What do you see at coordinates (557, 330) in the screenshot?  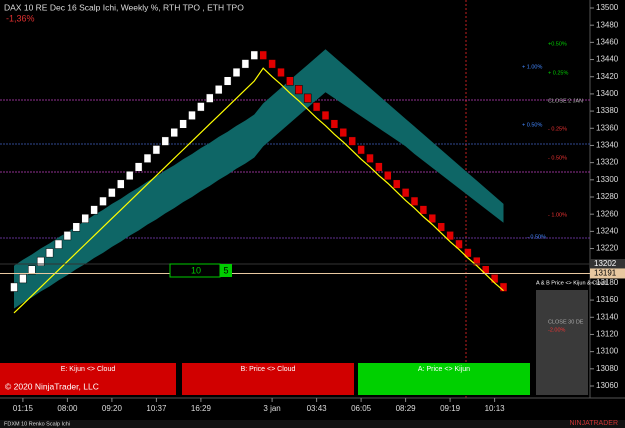 I see `level-label: -2.00%` at bounding box center [557, 330].